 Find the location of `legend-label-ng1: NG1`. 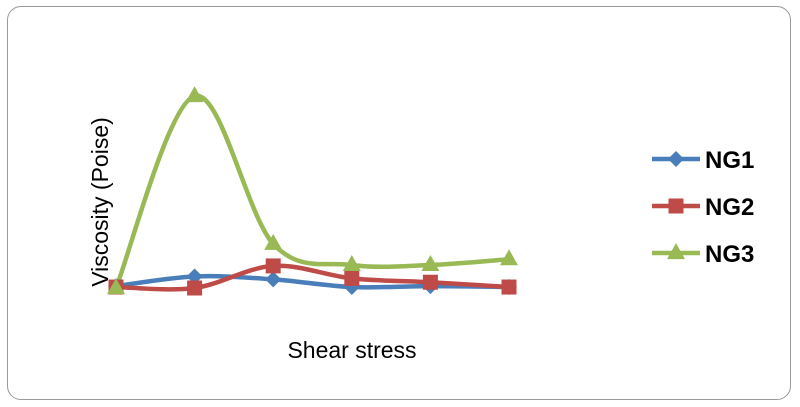

legend-label-ng1: NG1 is located at coordinates (729, 160).